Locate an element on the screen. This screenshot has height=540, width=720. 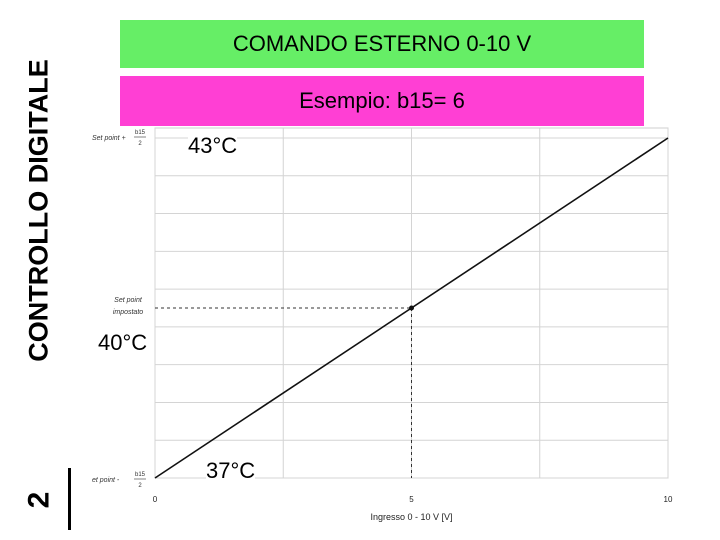
y-tick-middle: impostato is located at coordinates (128, 312).